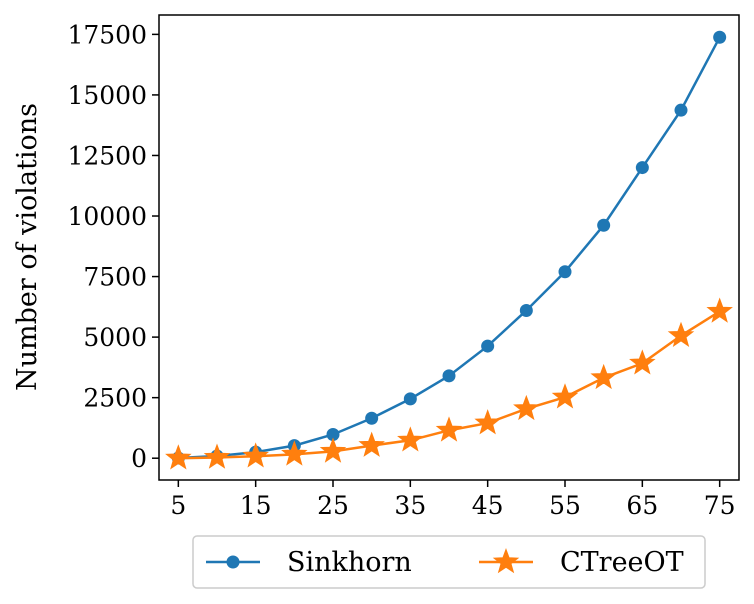 The width and height of the screenshot is (754, 604). What do you see at coordinates (107, 95) in the screenshot?
I see `y-tick-label: 15000` at bounding box center [107, 95].